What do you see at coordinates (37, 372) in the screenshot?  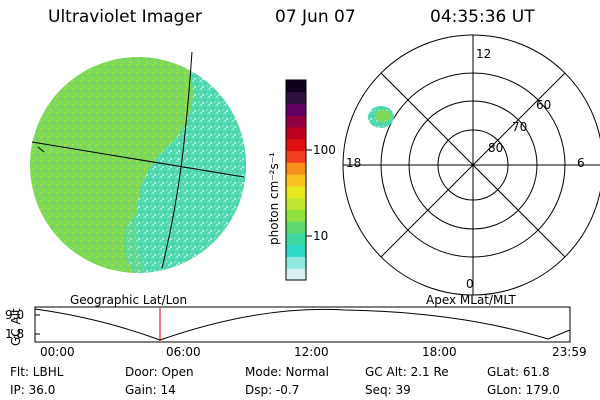 I see `status-flt: Flt: LBHL` at bounding box center [37, 372].